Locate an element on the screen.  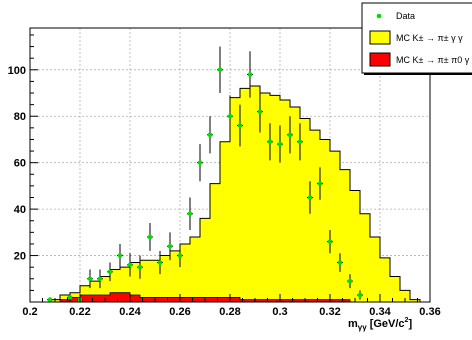
x-tick-label: 0.26 is located at coordinates (179, 312).